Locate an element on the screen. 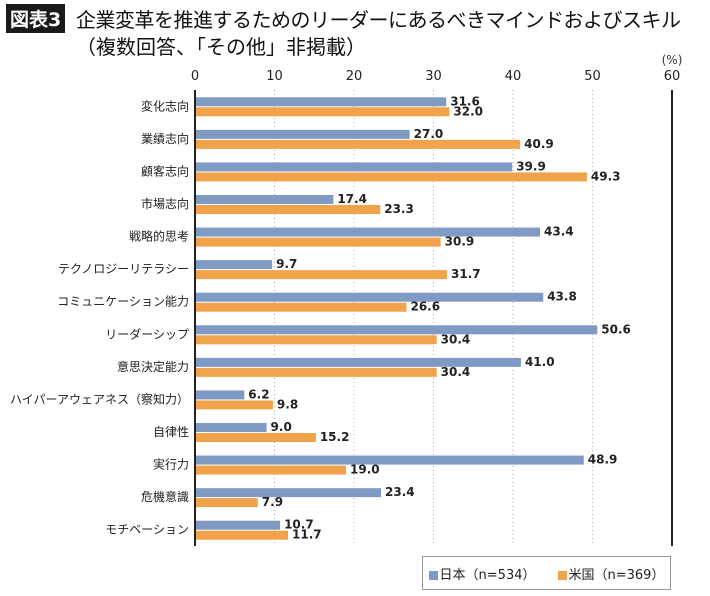  category-label: モチベーション is located at coordinates (147, 530).